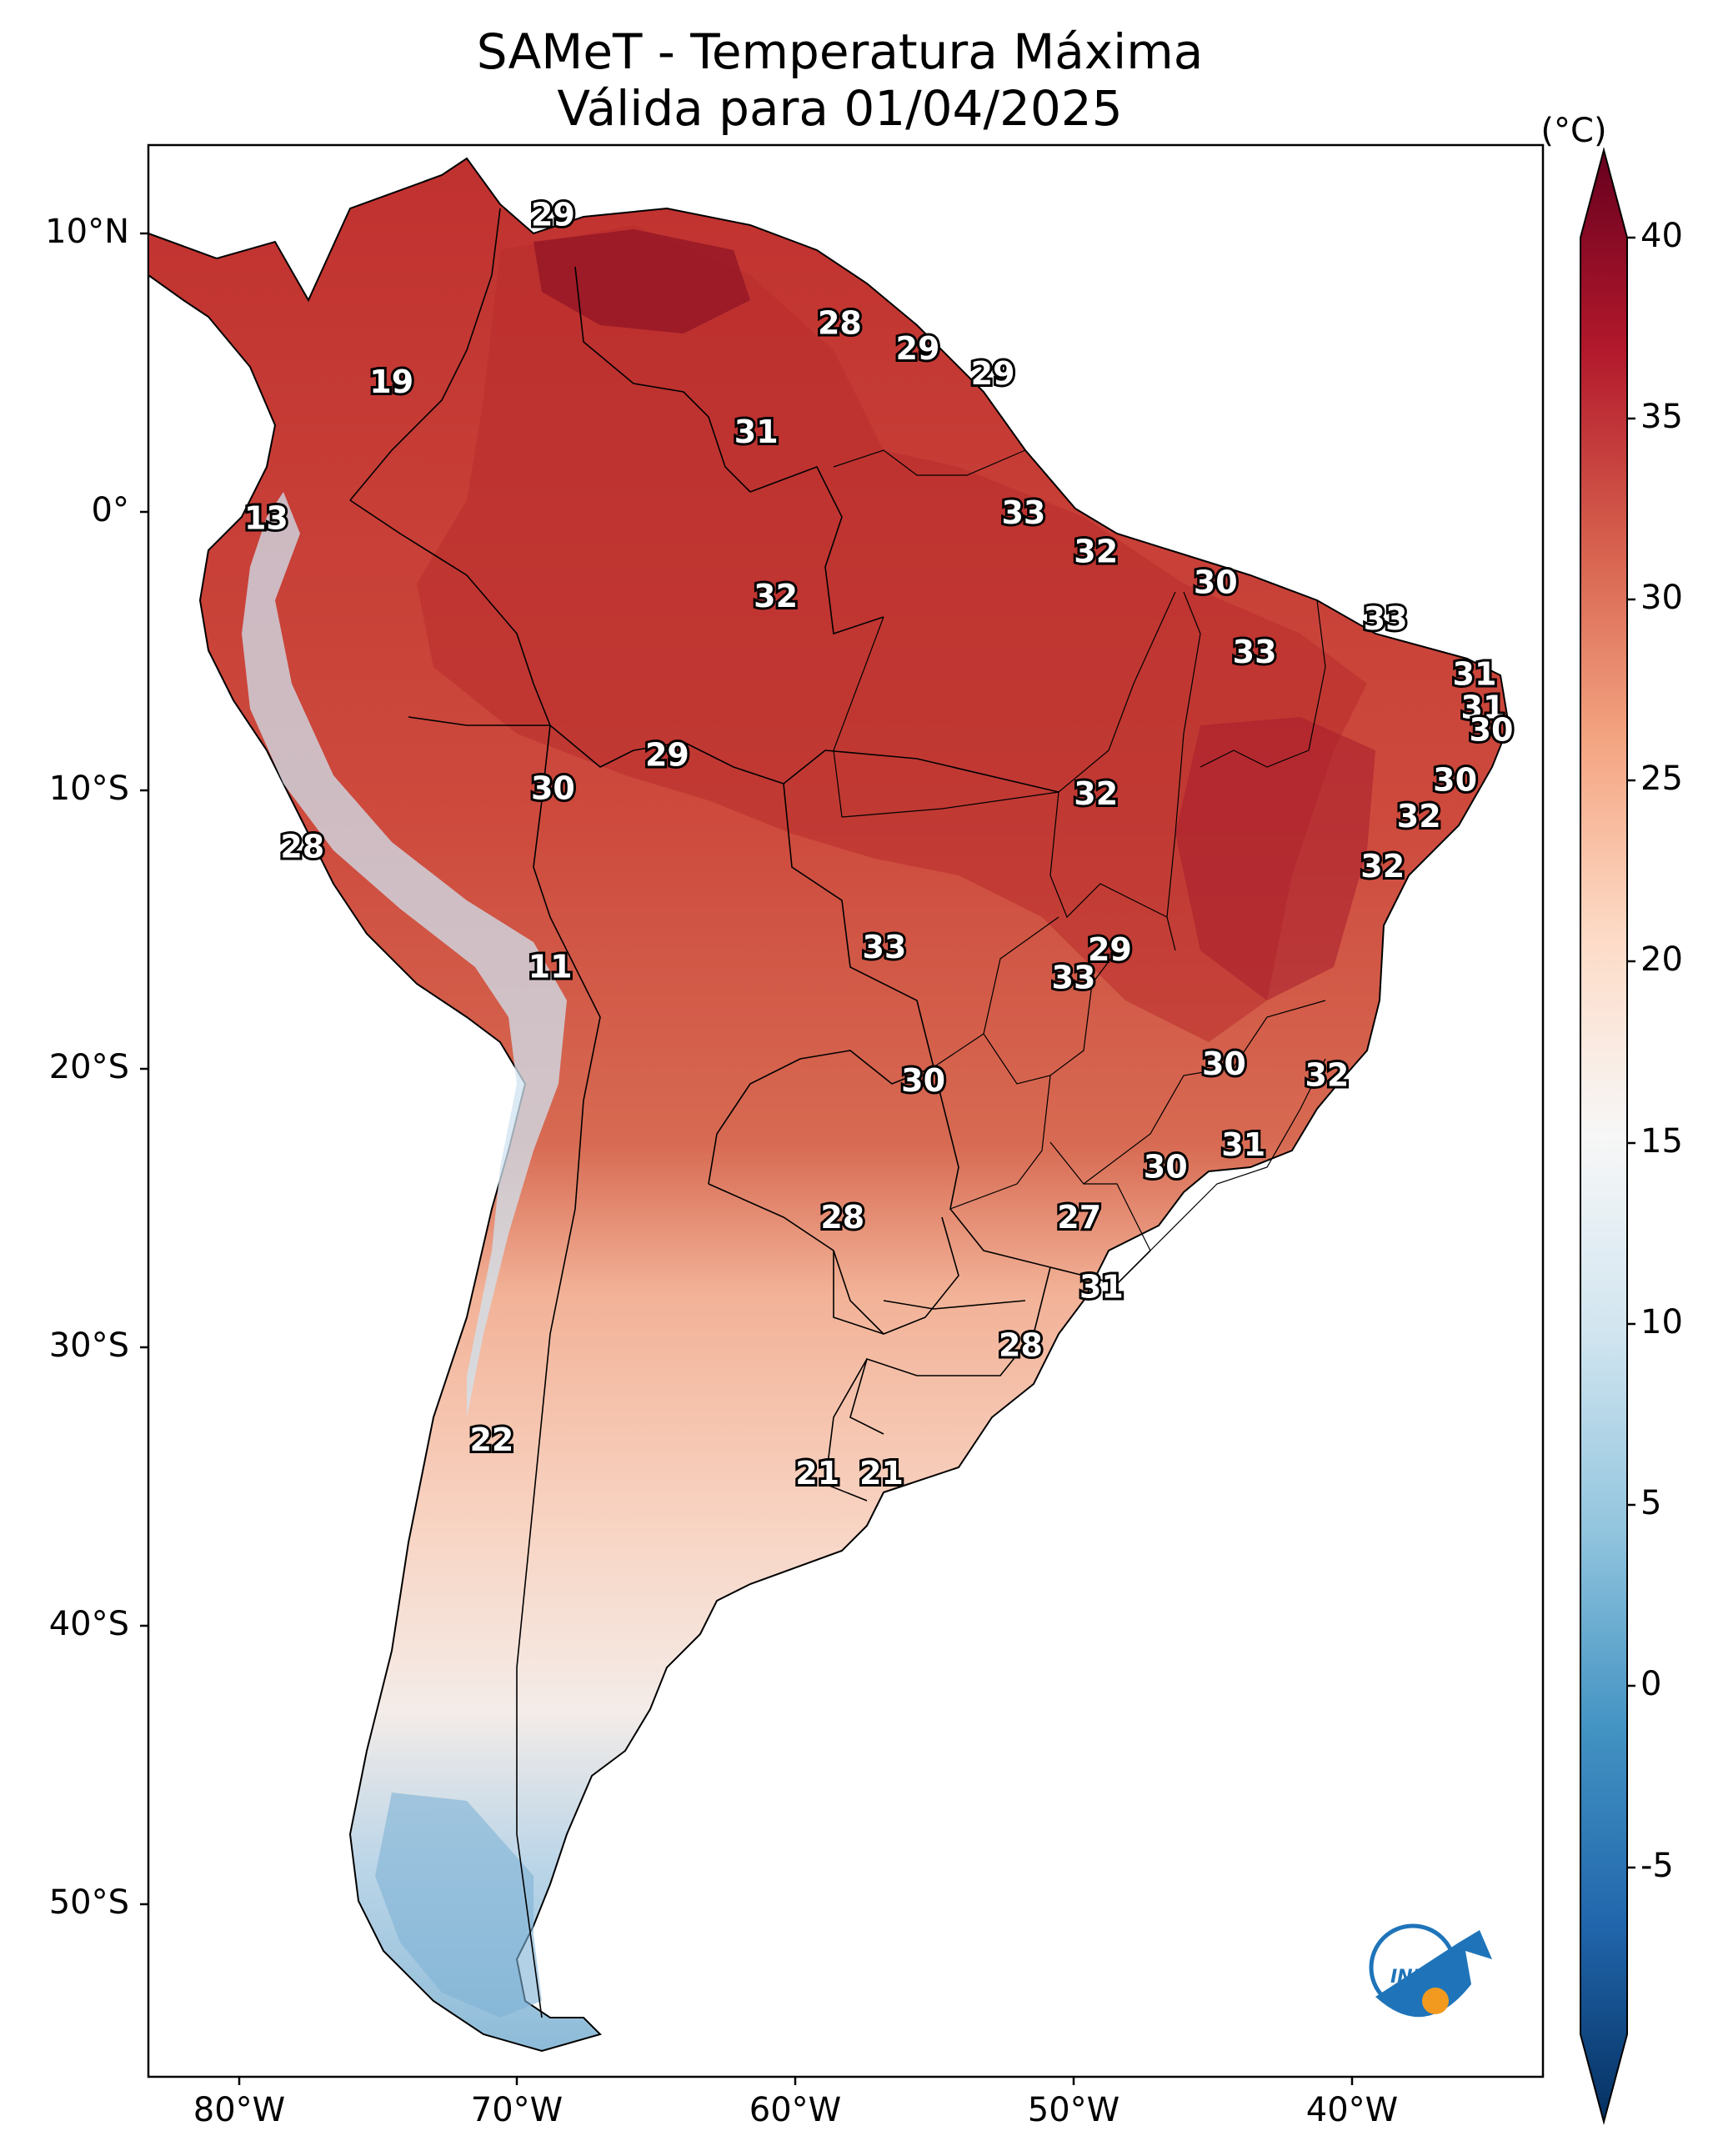  Describe the element at coordinates (1661, 417) in the screenshot. I see `colorbar-tick-35: 35` at that location.